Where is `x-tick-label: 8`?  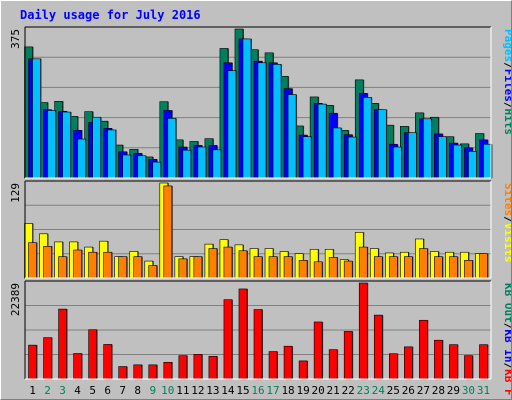 x-tick-label: 8 is located at coordinates (137, 390).